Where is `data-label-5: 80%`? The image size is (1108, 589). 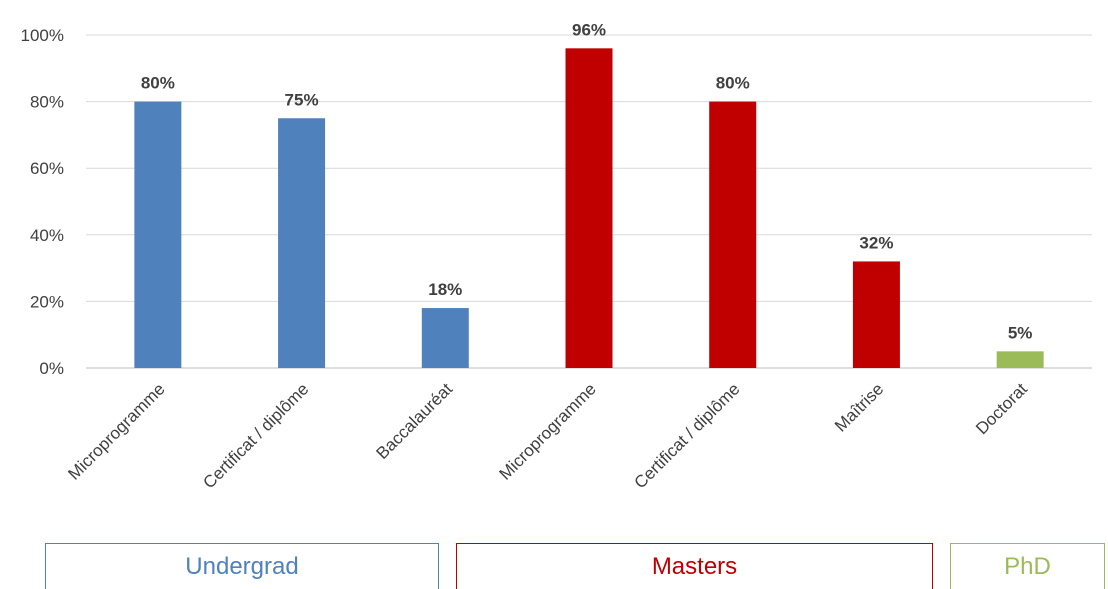
data-label-5: 80% is located at coordinates (733, 83).